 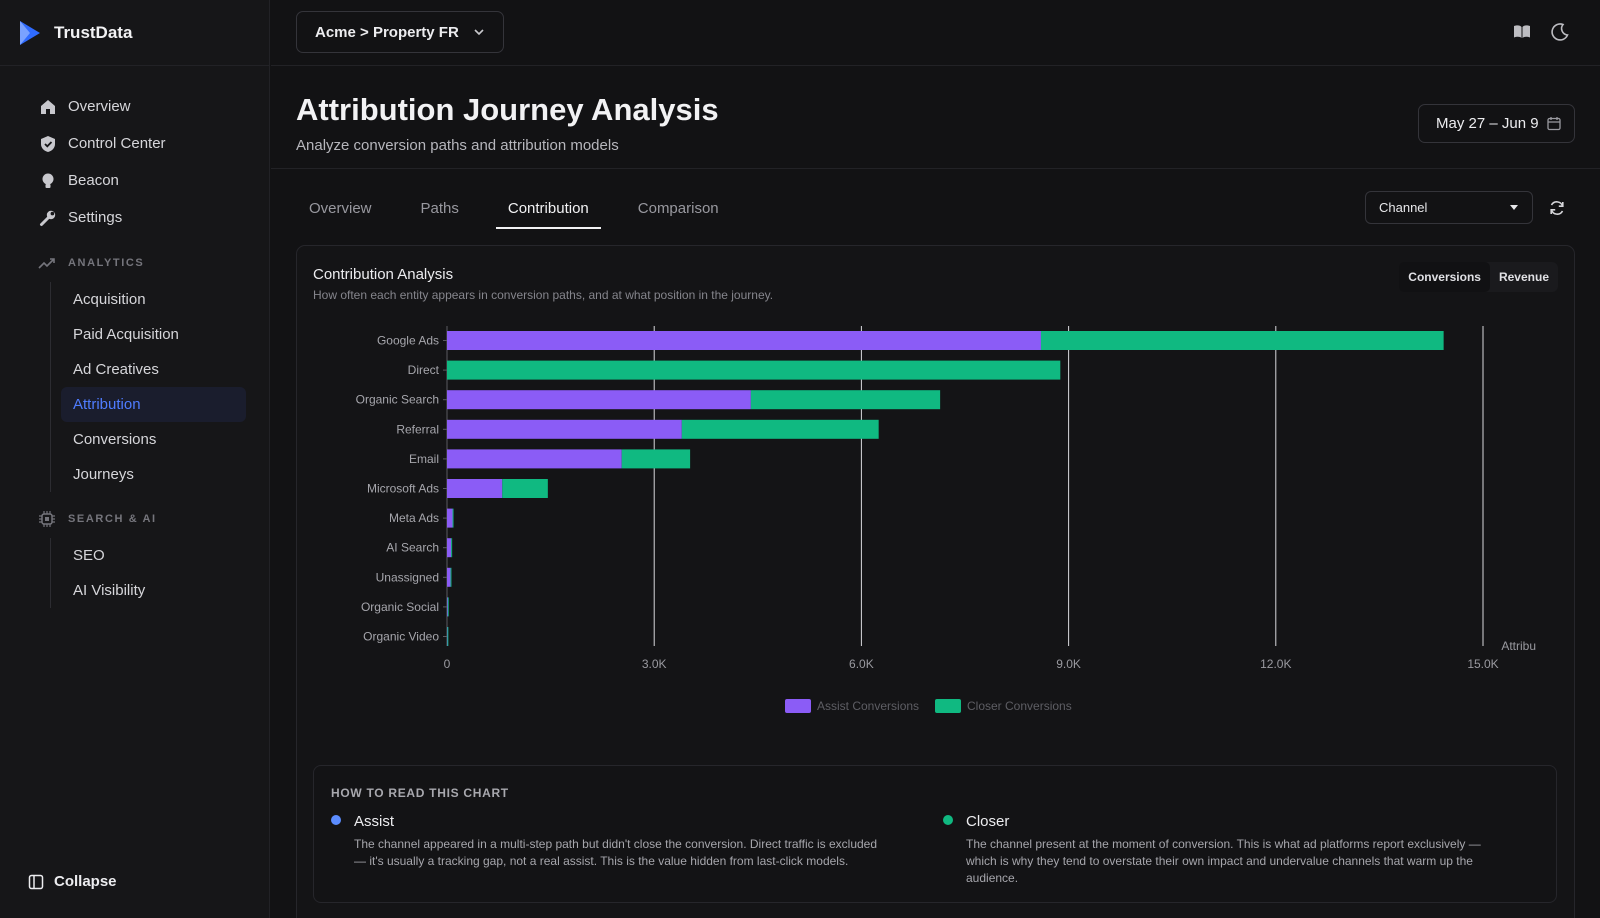 I want to click on sidebar-item-conversions: Conversions, so click(x=115, y=439).